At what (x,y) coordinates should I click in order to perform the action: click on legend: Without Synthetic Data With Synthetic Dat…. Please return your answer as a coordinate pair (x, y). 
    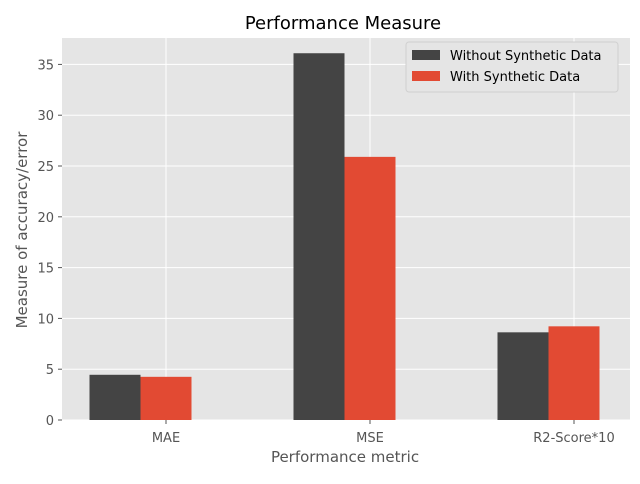
    Looking at the image, I should click on (512, 67).